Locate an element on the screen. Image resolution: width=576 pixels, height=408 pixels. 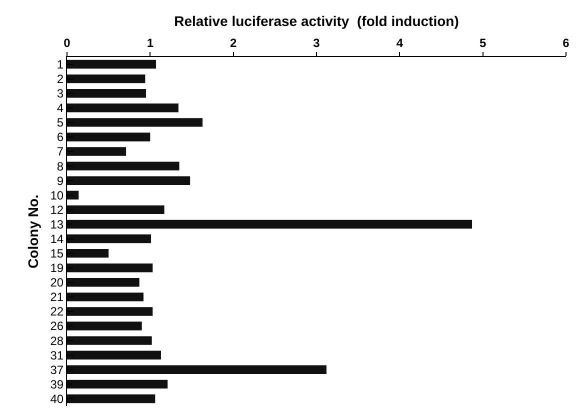
x-tick-label: 1 is located at coordinates (150, 43).